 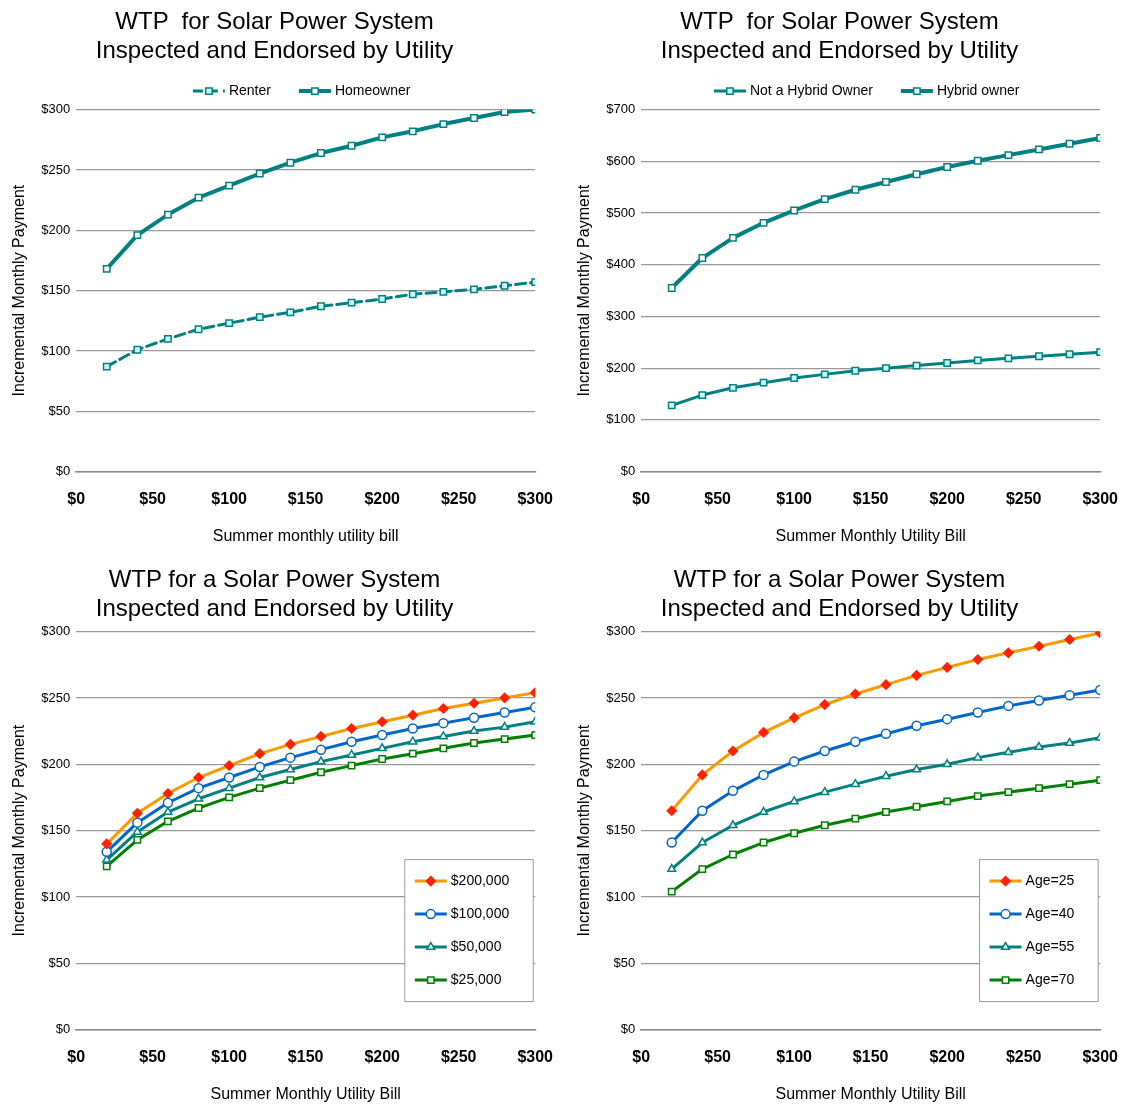 I want to click on x-tick-label: $300, so click(x=535, y=498).